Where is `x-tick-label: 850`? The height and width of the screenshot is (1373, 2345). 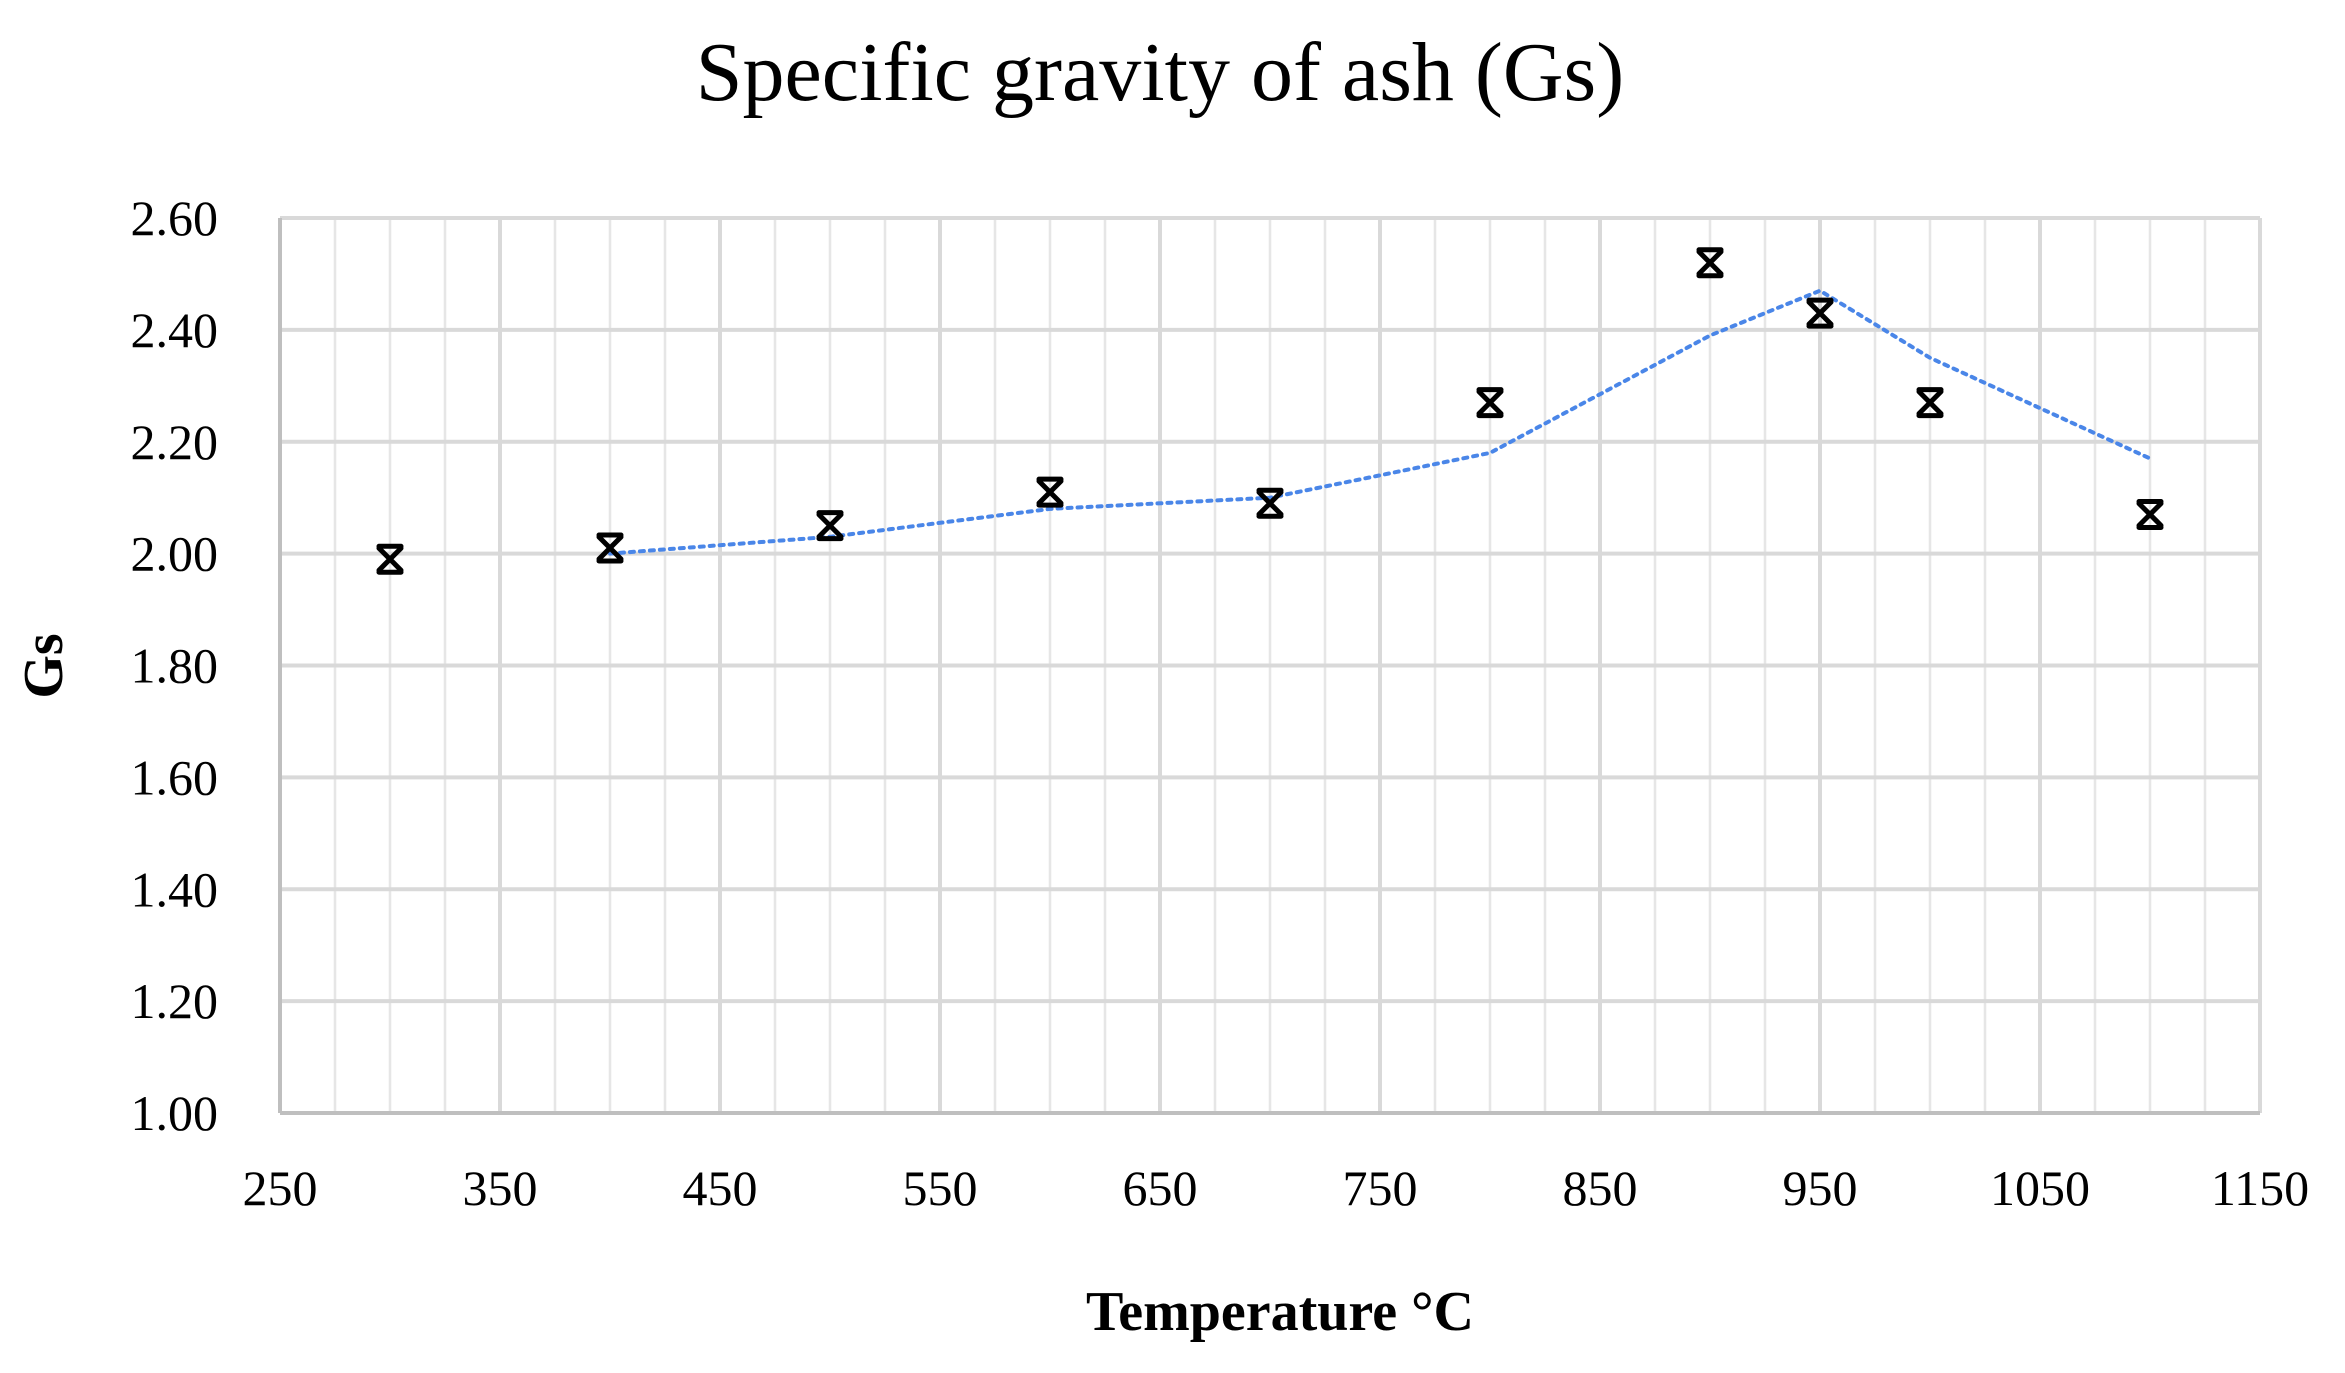 x-tick-label: 850 is located at coordinates (1600, 1188).